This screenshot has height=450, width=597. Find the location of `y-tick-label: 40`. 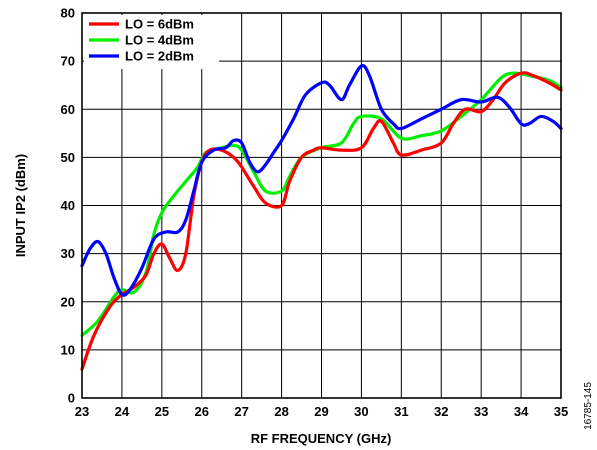

y-tick-label: 40 is located at coordinates (68, 205).